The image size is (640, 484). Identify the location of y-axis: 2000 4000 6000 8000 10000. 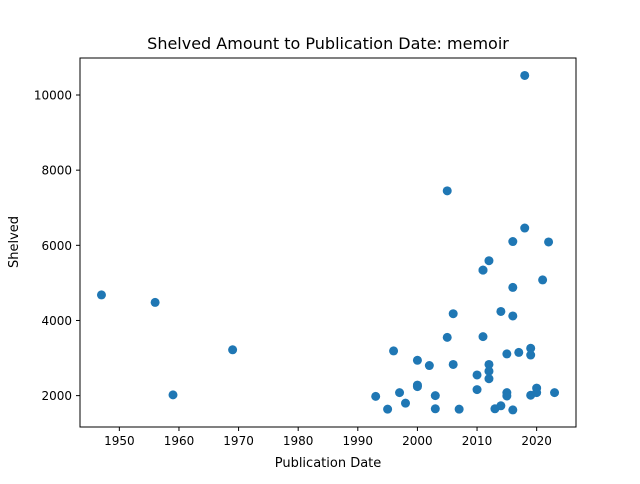
(57, 246).